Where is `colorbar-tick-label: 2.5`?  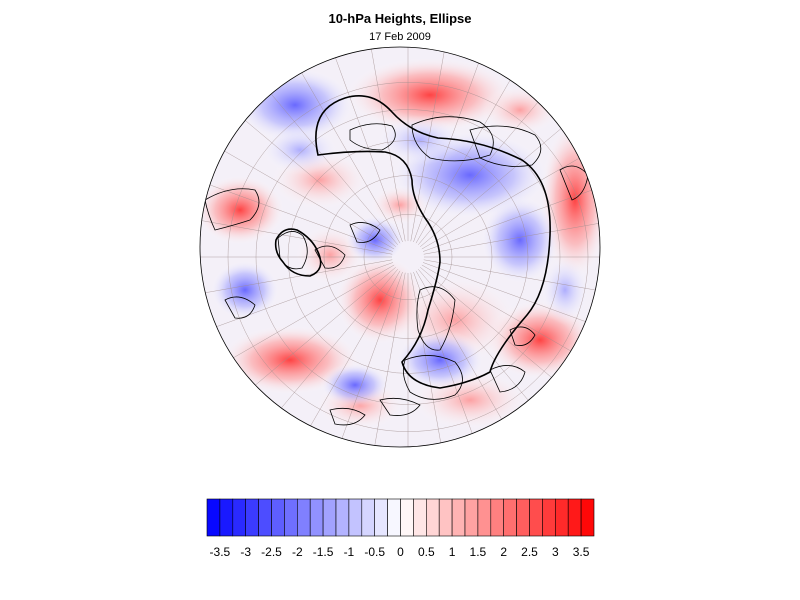 colorbar-tick-label: 2.5 is located at coordinates (529, 552).